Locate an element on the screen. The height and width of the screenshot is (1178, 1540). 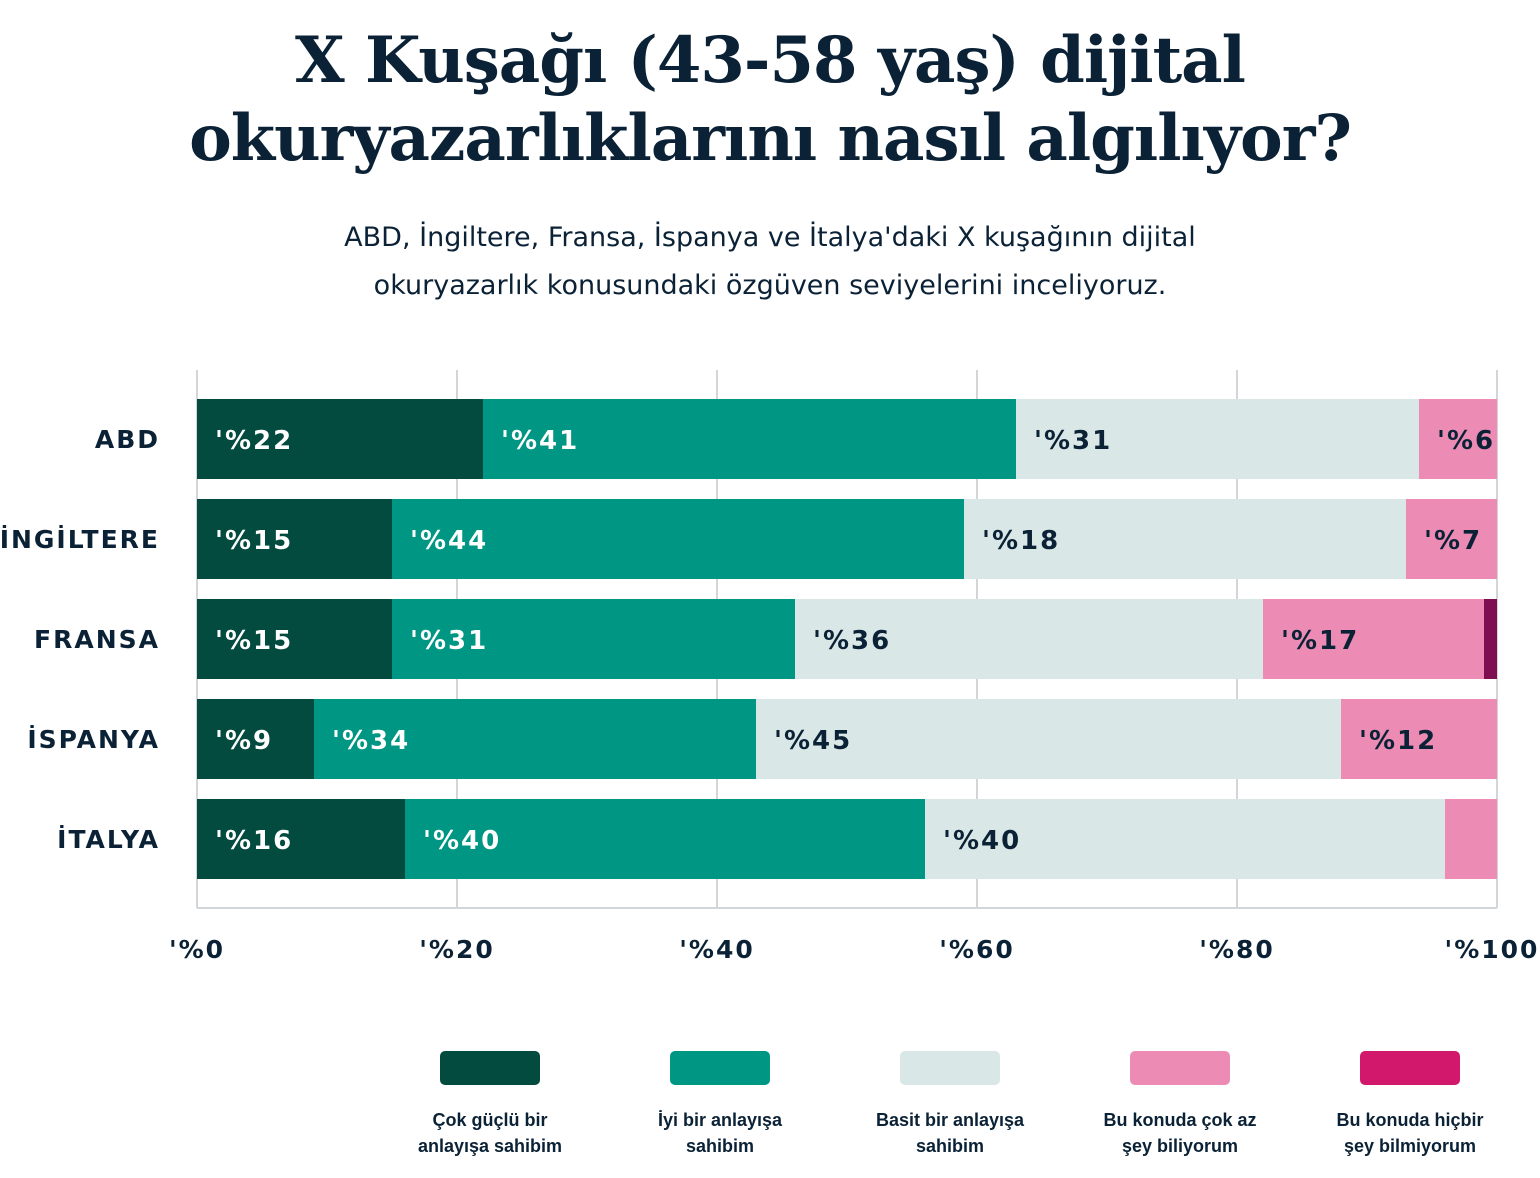
data-label: '%36 is located at coordinates (852, 641).